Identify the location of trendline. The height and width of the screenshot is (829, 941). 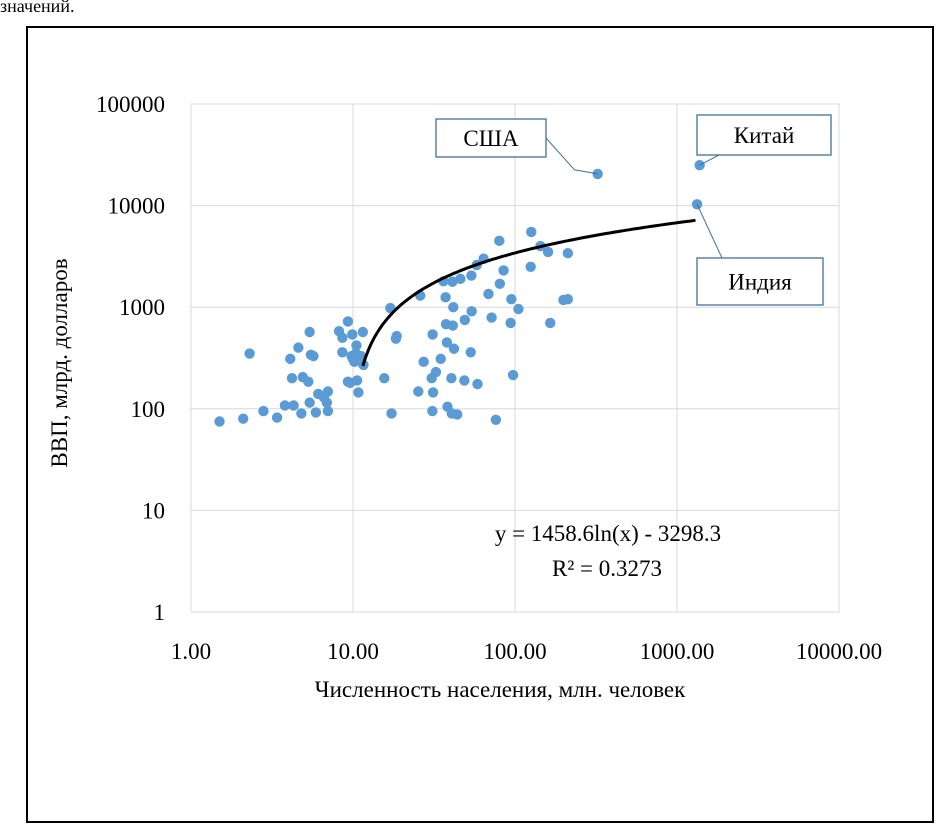
(528, 292).